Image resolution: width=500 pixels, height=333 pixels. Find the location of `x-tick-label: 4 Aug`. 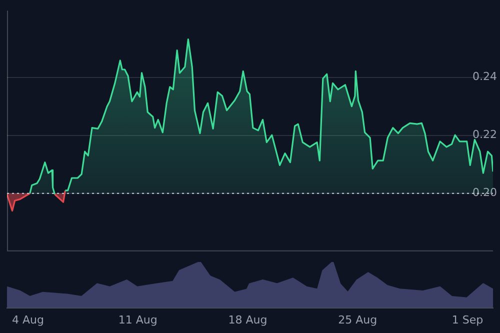

x-tick-label: 4 Aug is located at coordinates (28, 319).